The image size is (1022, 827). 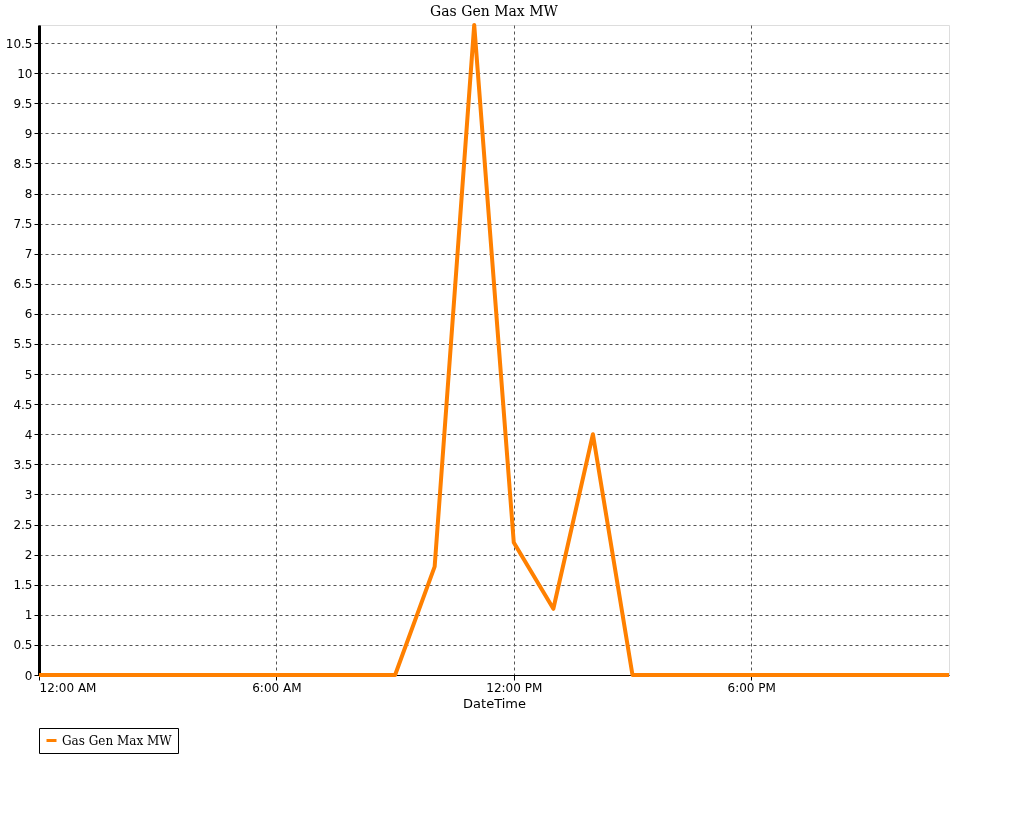 What do you see at coordinates (23, 224) in the screenshot?
I see `y-tick-label: 7.5` at bounding box center [23, 224].